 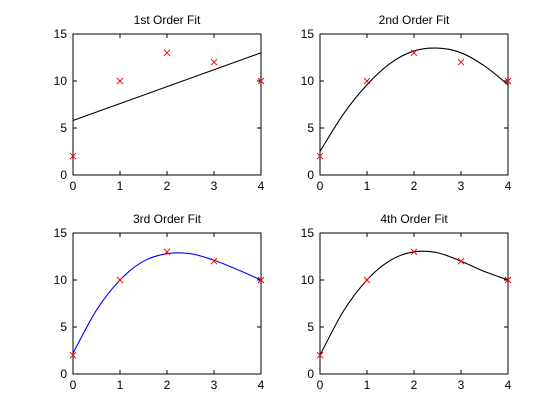 What do you see at coordinates (167, 20) in the screenshot?
I see `panel-title: 1st Order Fit` at bounding box center [167, 20].